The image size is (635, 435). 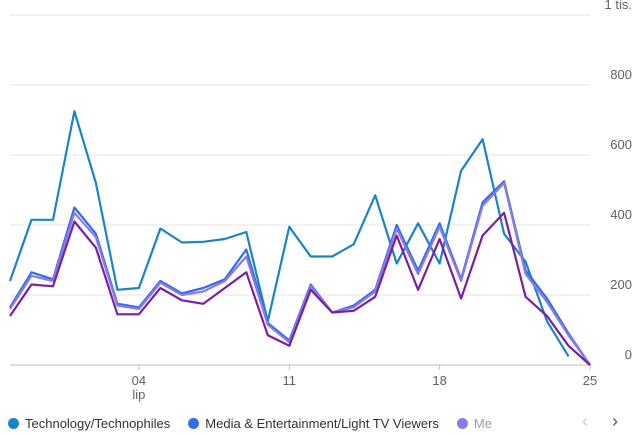 I want to click on x-tick-sublabel: lip, so click(x=138, y=394).